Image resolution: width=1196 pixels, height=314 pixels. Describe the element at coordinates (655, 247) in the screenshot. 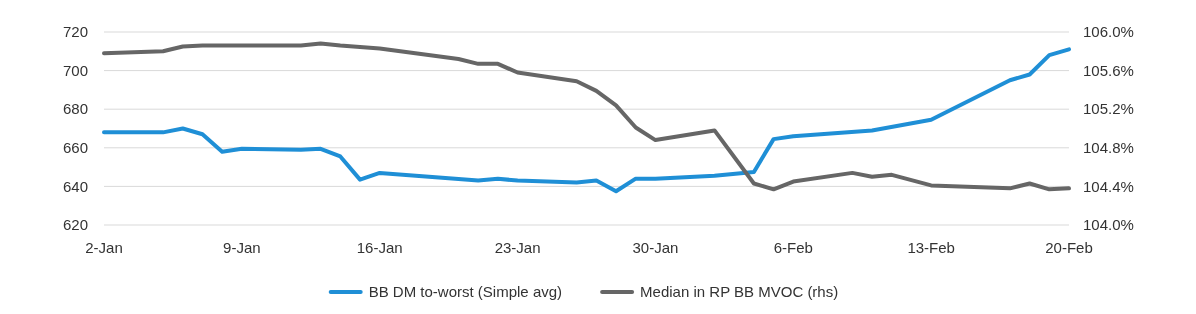

I see `x-tick-label: 30-Jan` at that location.